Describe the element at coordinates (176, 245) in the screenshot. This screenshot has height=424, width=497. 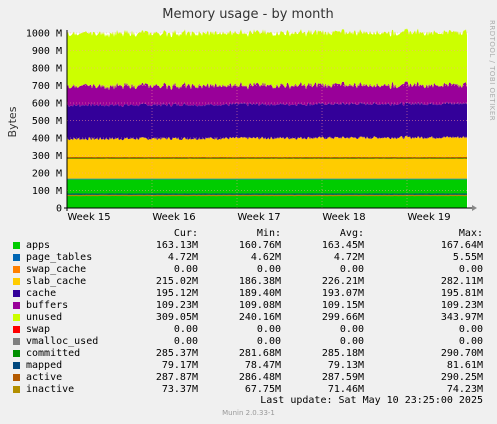
I see `legend-value-cur: 163.13M` at that location.